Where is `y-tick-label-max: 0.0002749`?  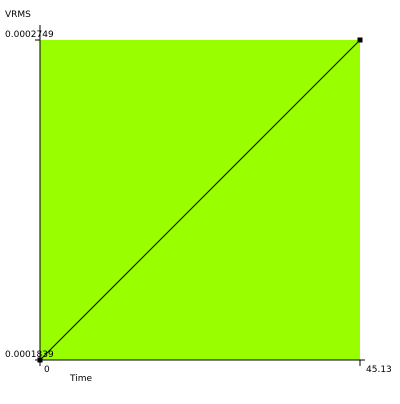 y-tick-label-max: 0.0002749 is located at coordinates (29, 35).